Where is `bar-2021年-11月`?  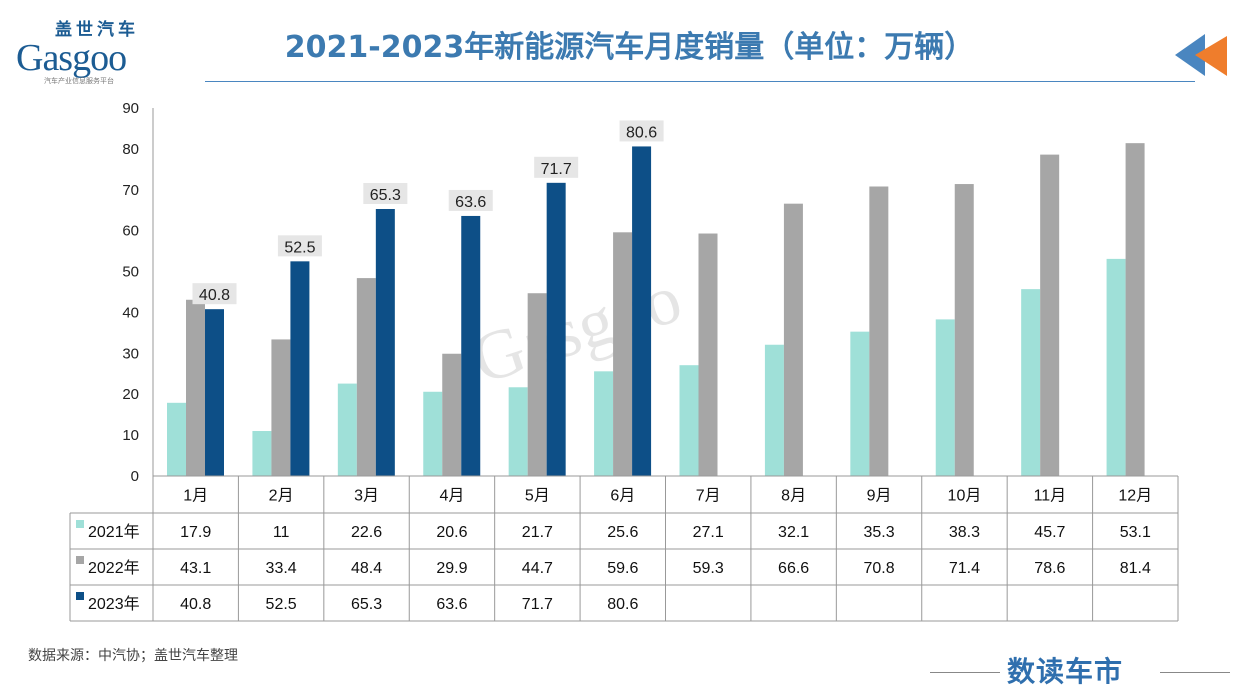
bar-2021年-11月 is located at coordinates (1031, 382).